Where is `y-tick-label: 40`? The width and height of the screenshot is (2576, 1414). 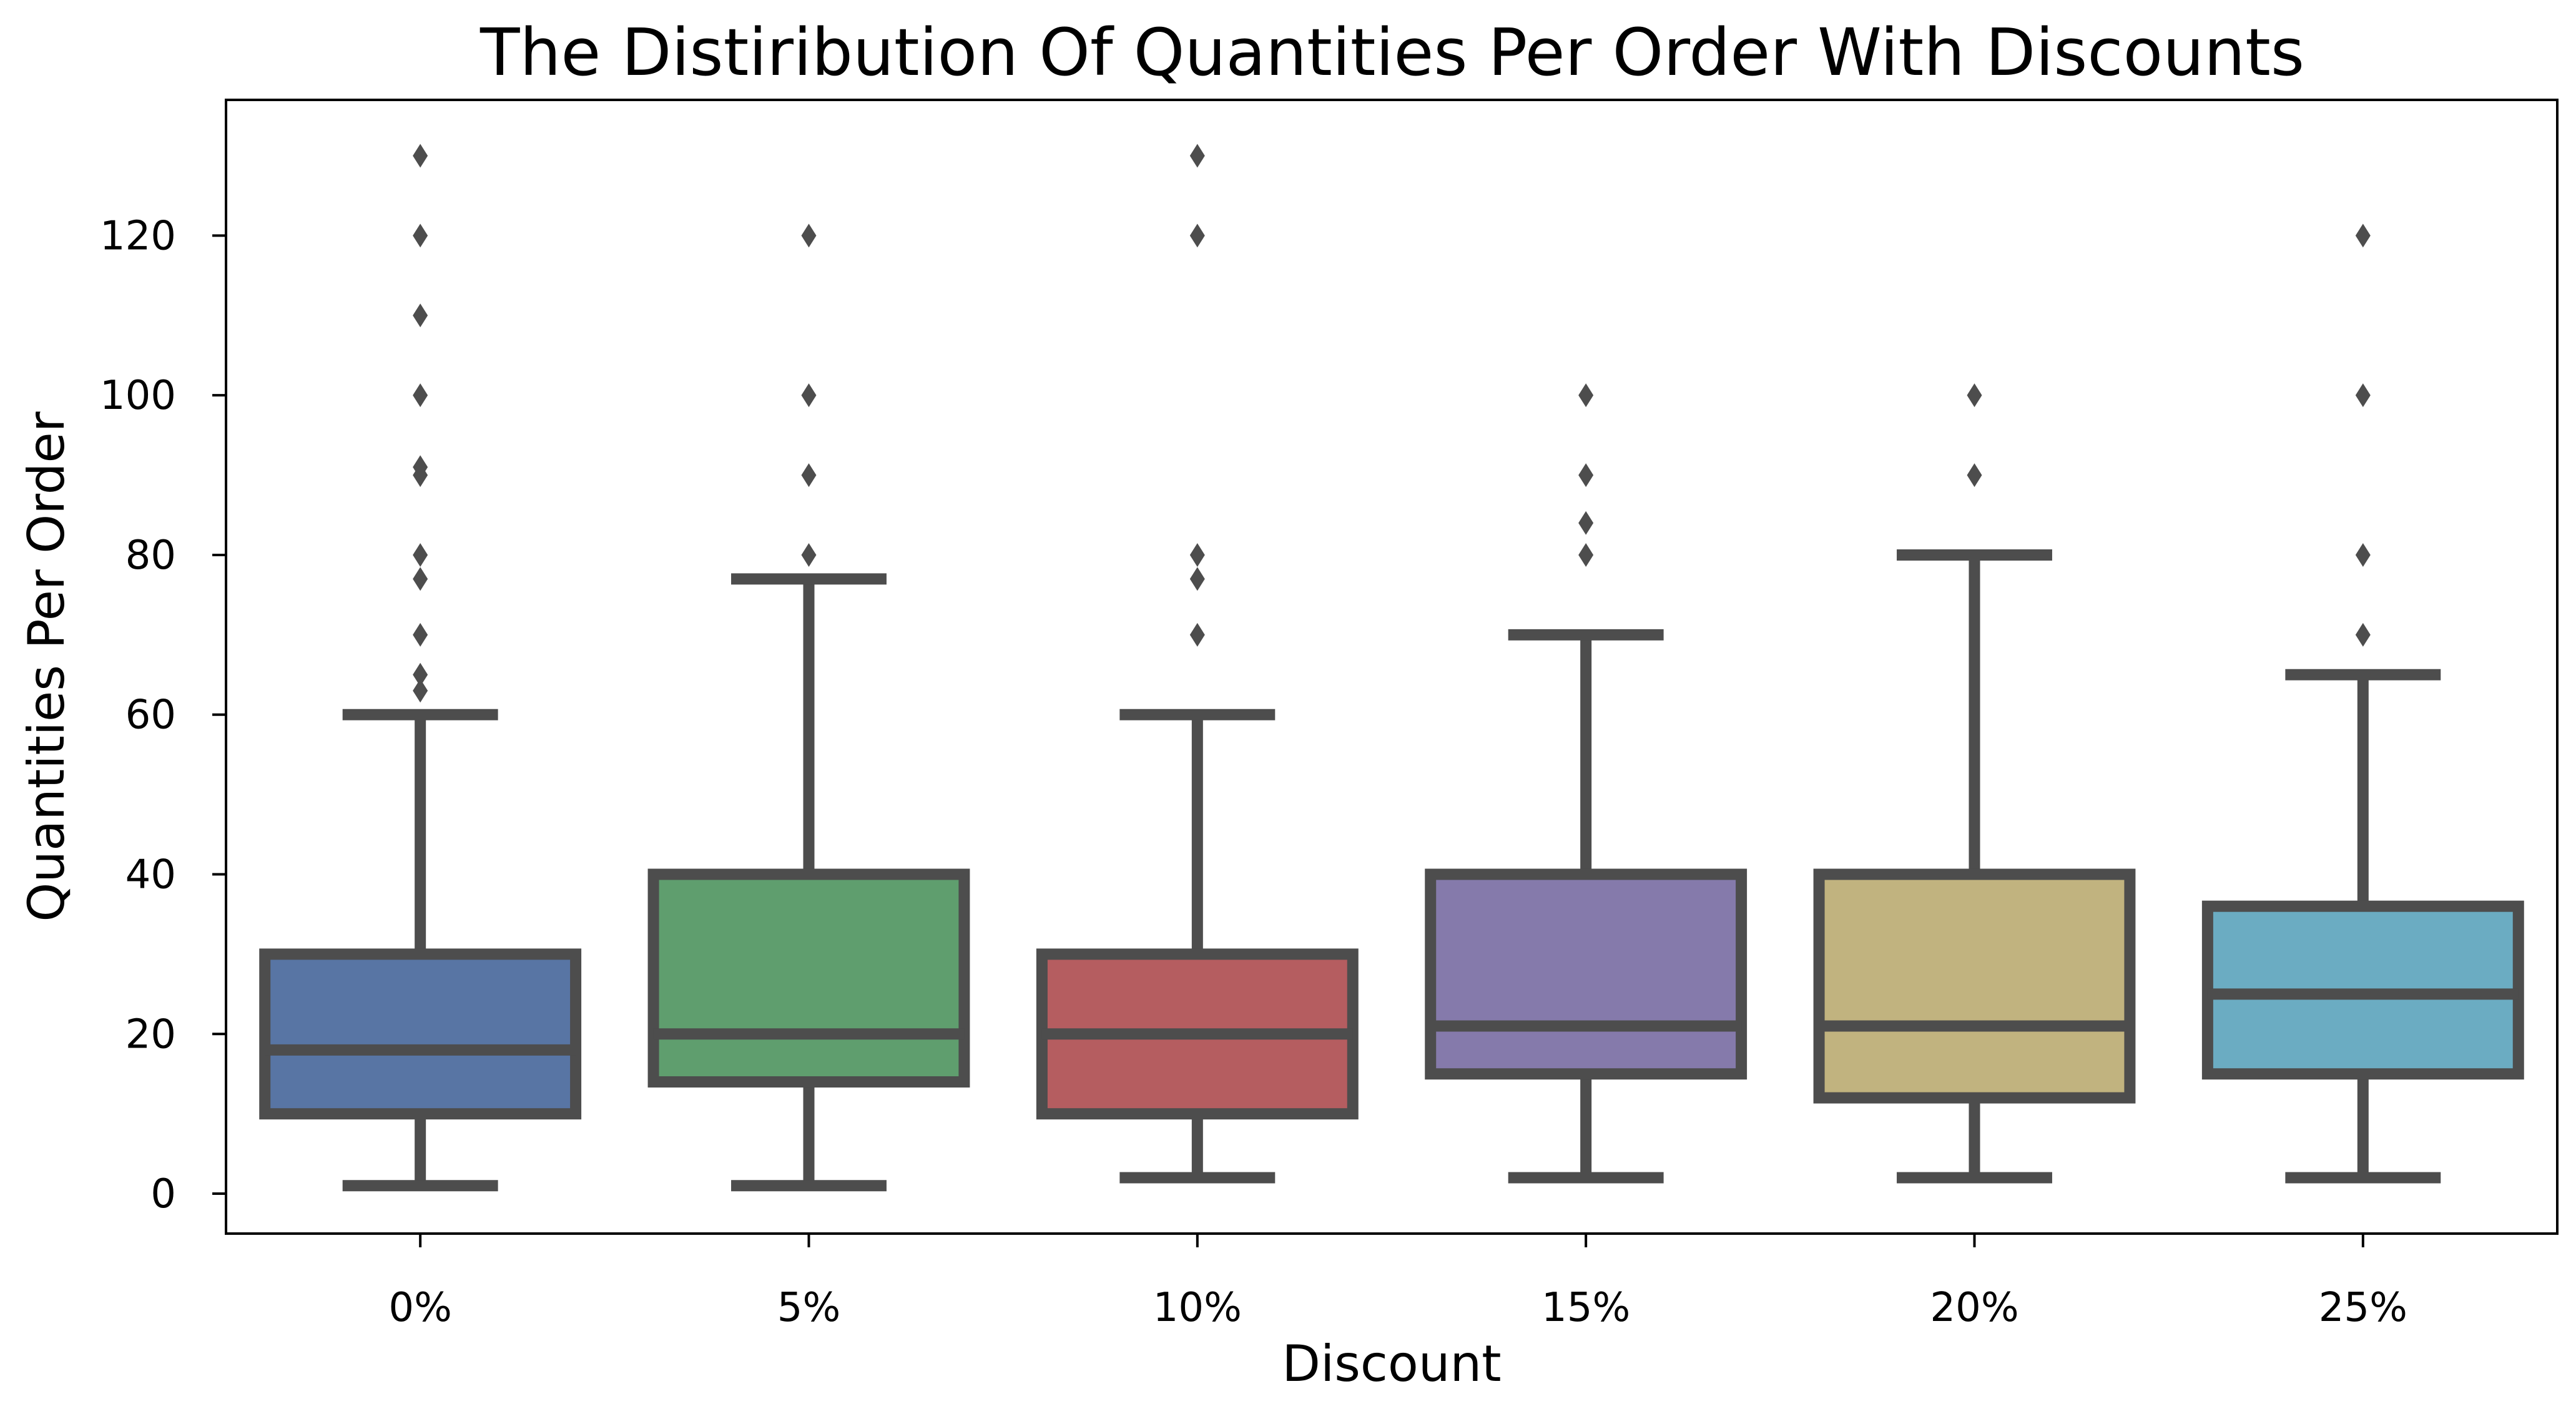
y-tick-label: 40 is located at coordinates (150, 875).